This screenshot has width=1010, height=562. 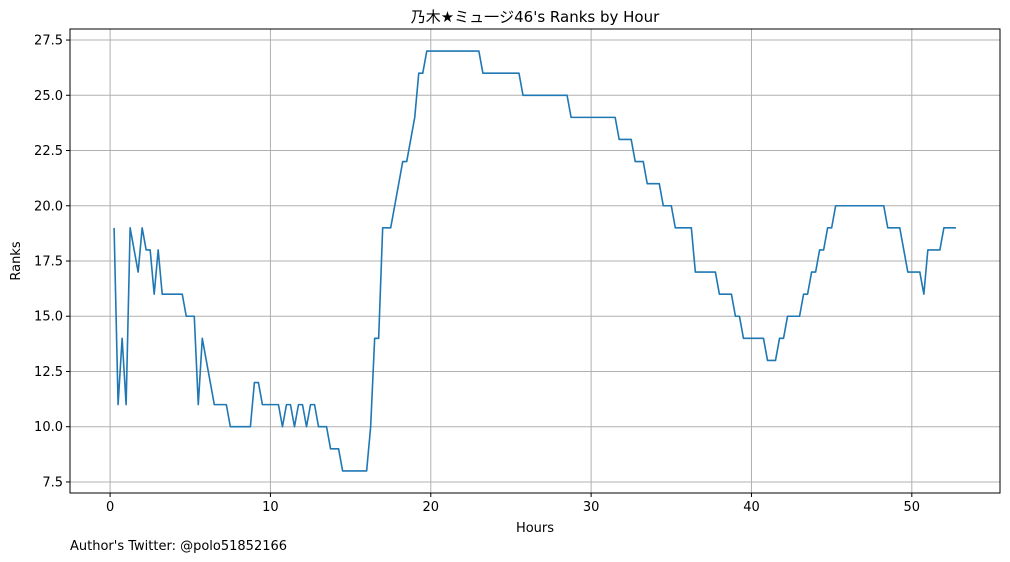 What do you see at coordinates (48, 206) in the screenshot?
I see `y-tick-label: 20.0` at bounding box center [48, 206].